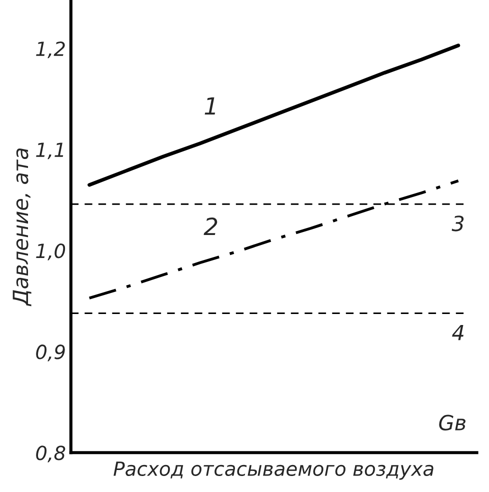 The width and height of the screenshot is (489, 492). What do you see at coordinates (210, 106) in the screenshot?
I see `series-label: 1` at bounding box center [210, 106].